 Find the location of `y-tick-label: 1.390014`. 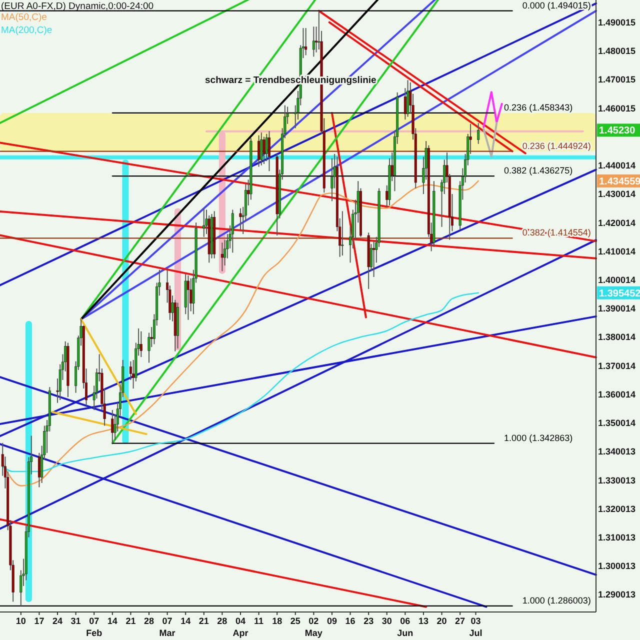

y-tick-label: 1.390014 is located at coordinates (617, 309).